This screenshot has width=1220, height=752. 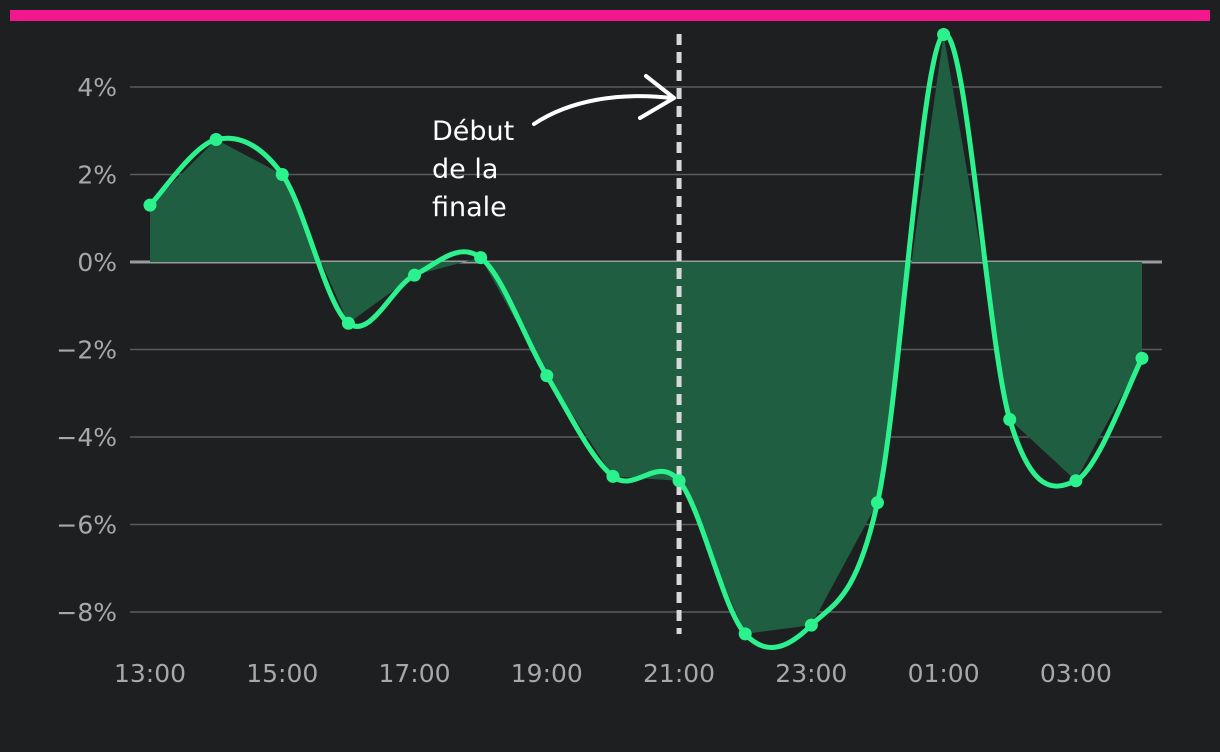 I want to click on x-tick-label: 01:00, so click(x=944, y=673).